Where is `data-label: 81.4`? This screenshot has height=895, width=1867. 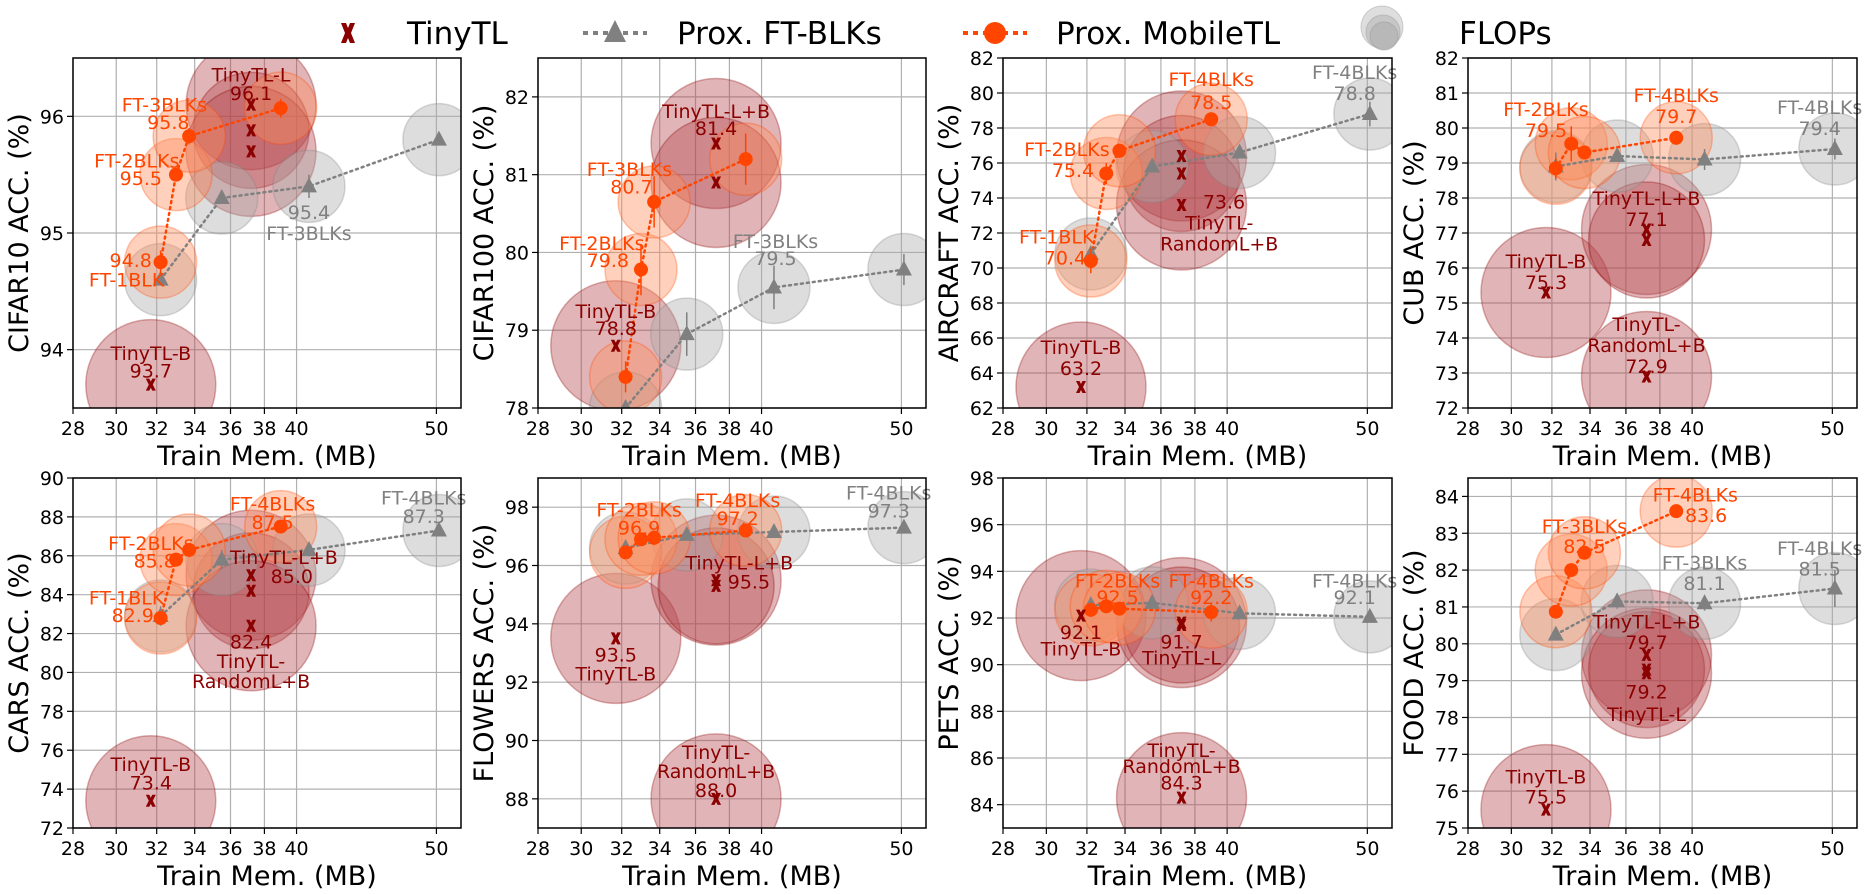 data-label: 81.4 is located at coordinates (716, 129).